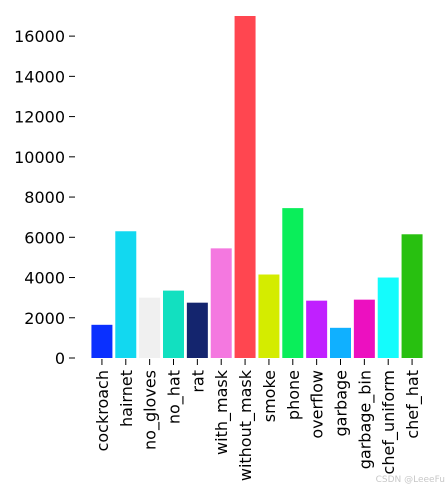  What do you see at coordinates (246, 425) in the screenshot?
I see `x-tick-label: without_mask` at bounding box center [246, 425].